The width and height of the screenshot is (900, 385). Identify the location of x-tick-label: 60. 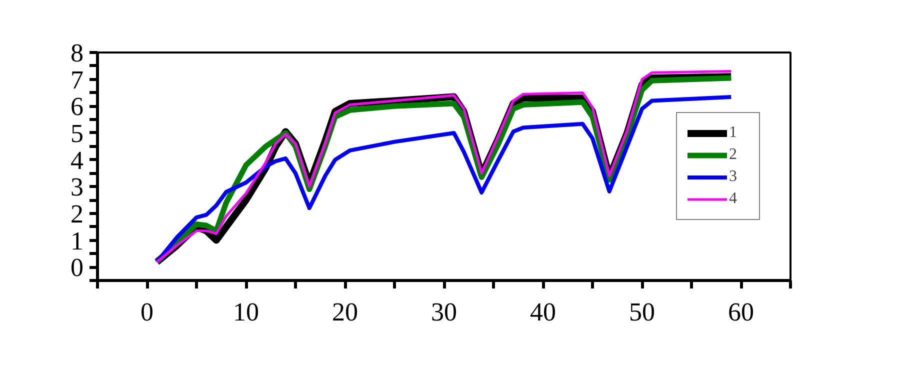
(741, 312).